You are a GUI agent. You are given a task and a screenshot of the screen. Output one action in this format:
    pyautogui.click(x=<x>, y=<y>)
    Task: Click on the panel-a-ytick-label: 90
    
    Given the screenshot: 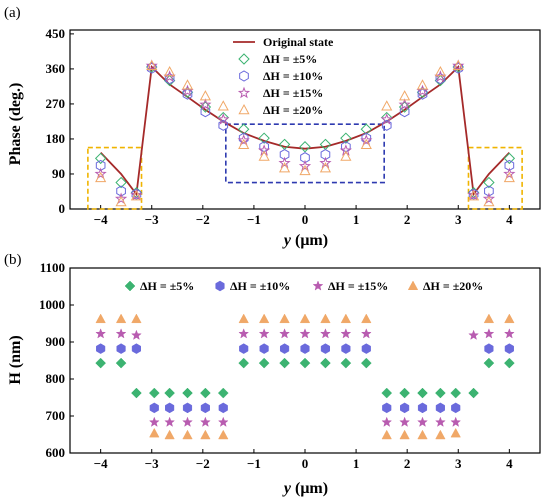 What is the action you would take?
    pyautogui.click(x=58, y=173)
    